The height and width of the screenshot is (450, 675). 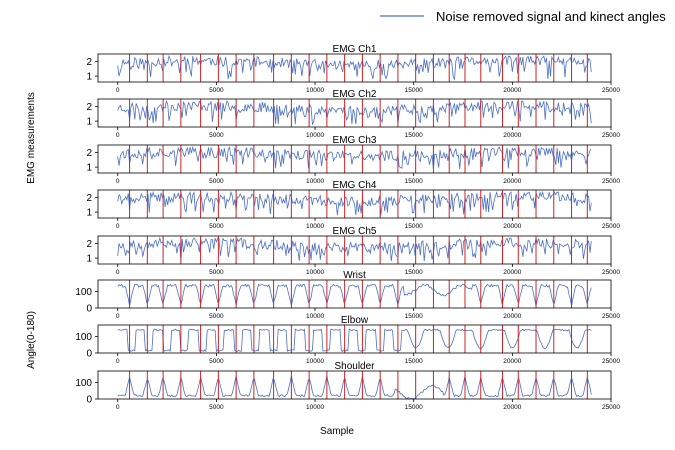 What do you see at coordinates (31, 340) in the screenshot?
I see `angle-group-label: Angle(0-180)` at bounding box center [31, 340].